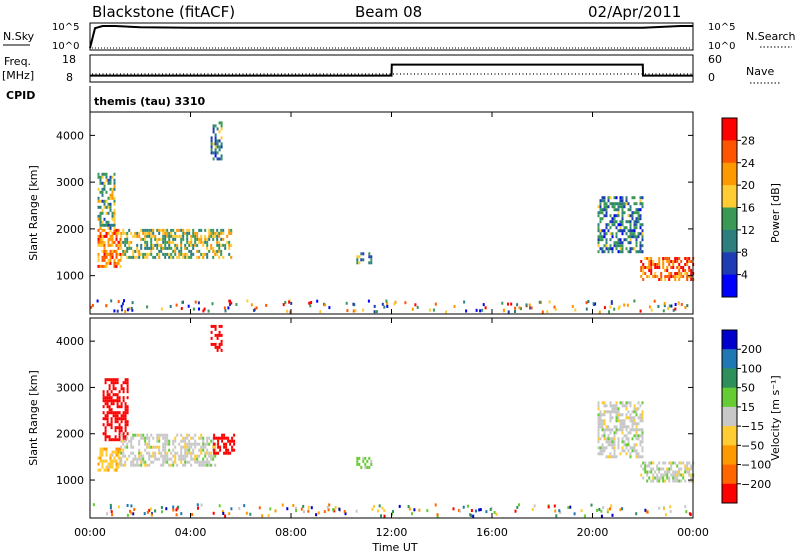 The width and height of the screenshot is (800, 554). I want to click on cpid-value: themis (tau) 3310, so click(150, 101).